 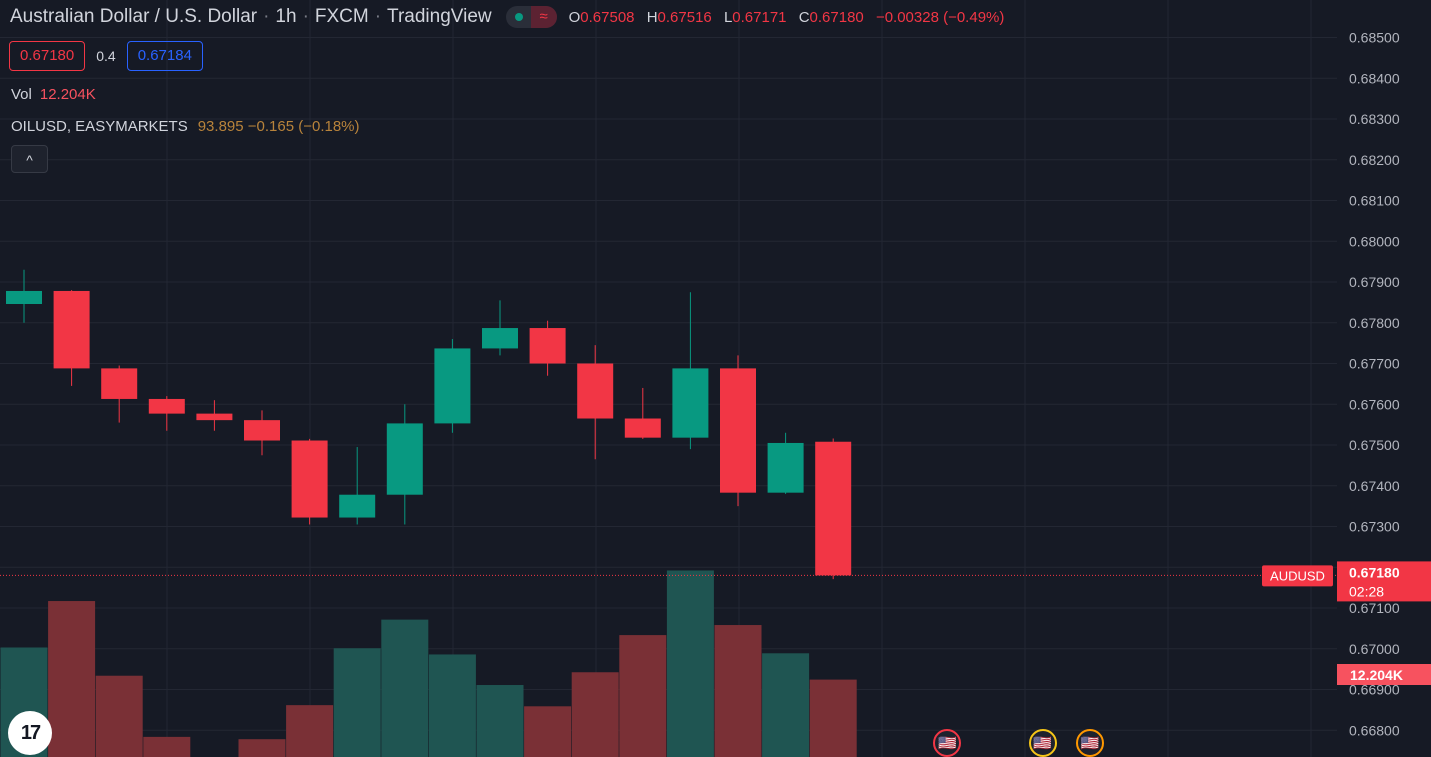 I want to click on y-tick-label: 0.67600, so click(x=1374, y=404).